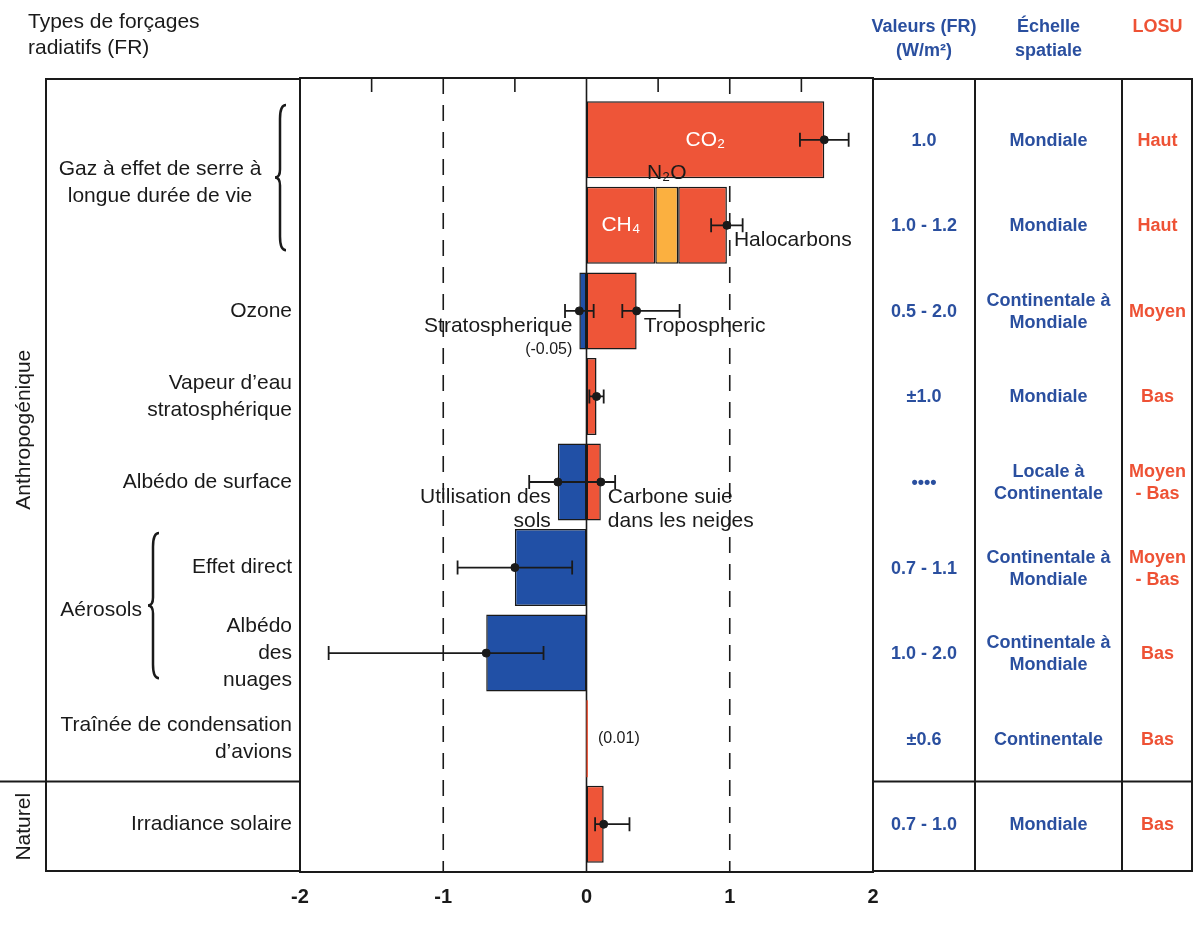 This screenshot has width=1197, height=933. Describe the element at coordinates (101, 609) in the screenshot. I see `text: Aérosols` at that location.